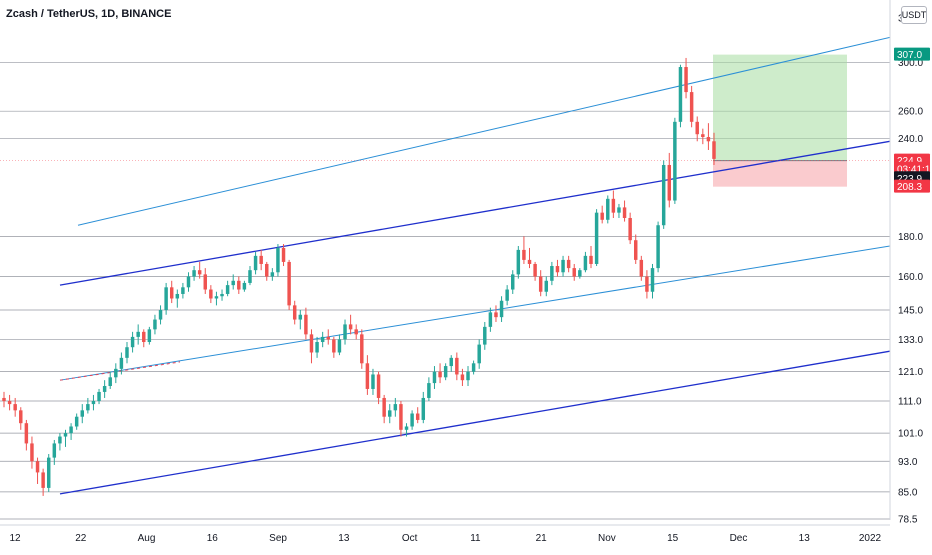 Image resolution: width=932 pixels, height=555 pixels. Describe the element at coordinates (909, 55) in the screenshot. I see `price-tag-label: 307.0` at that location.